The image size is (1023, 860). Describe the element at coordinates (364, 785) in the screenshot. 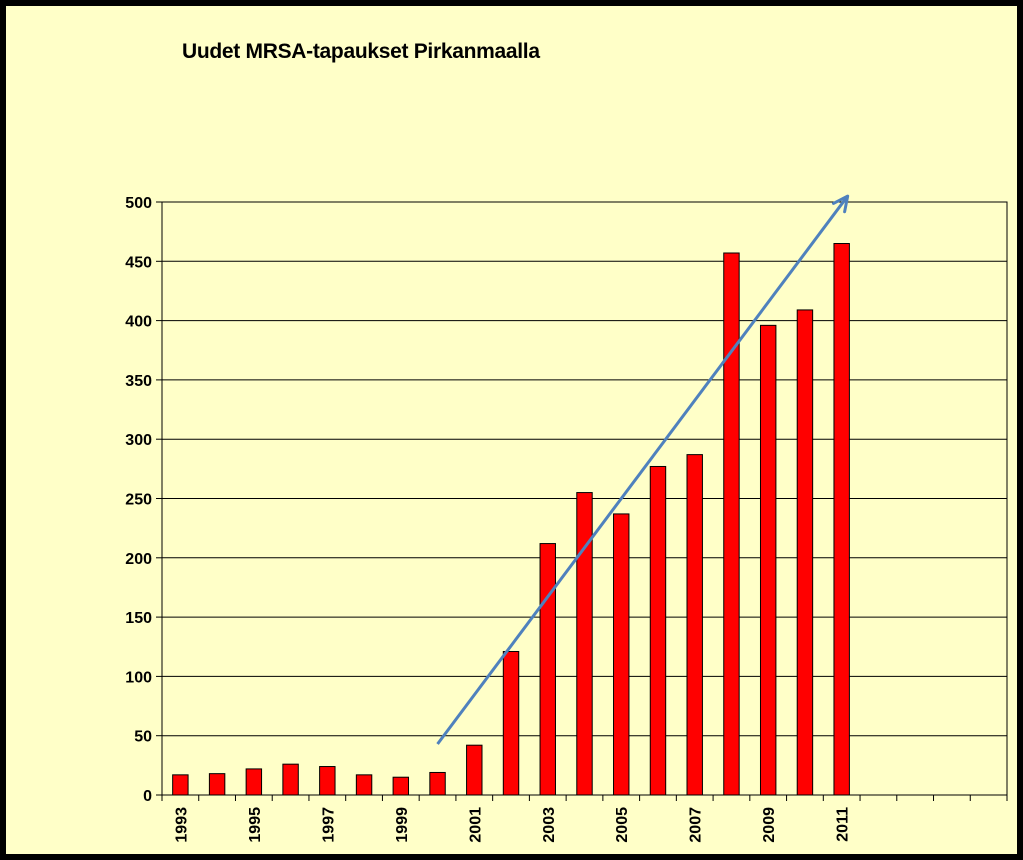

I see `bar-1998` at that location.